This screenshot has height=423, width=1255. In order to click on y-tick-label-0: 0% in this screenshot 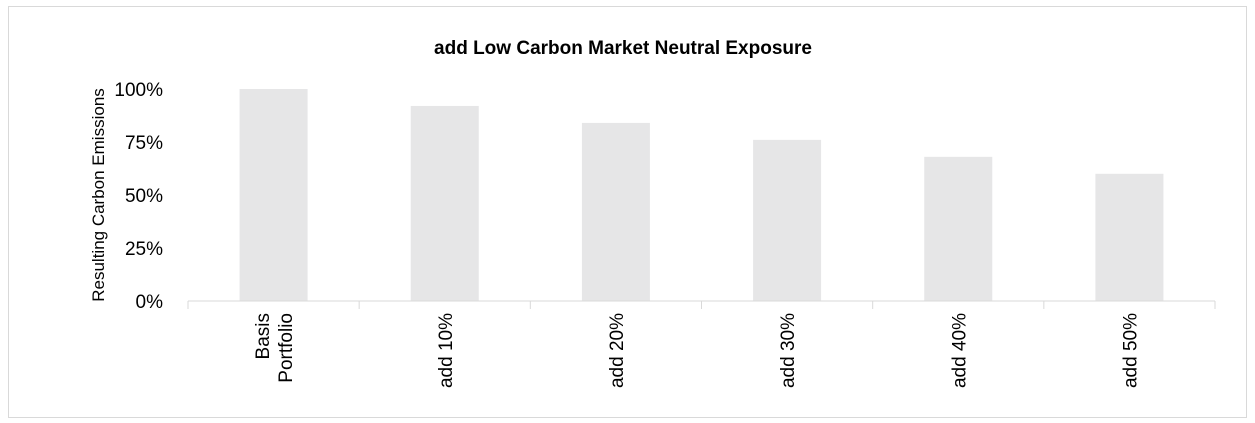, I will do `click(150, 302)`.